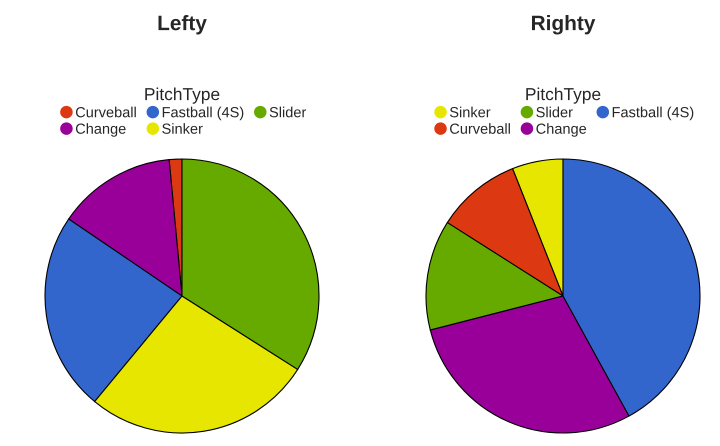 This screenshot has width=720, height=446. Describe the element at coordinates (182, 24) in the screenshot. I see `chart-title: Lefty` at that location.